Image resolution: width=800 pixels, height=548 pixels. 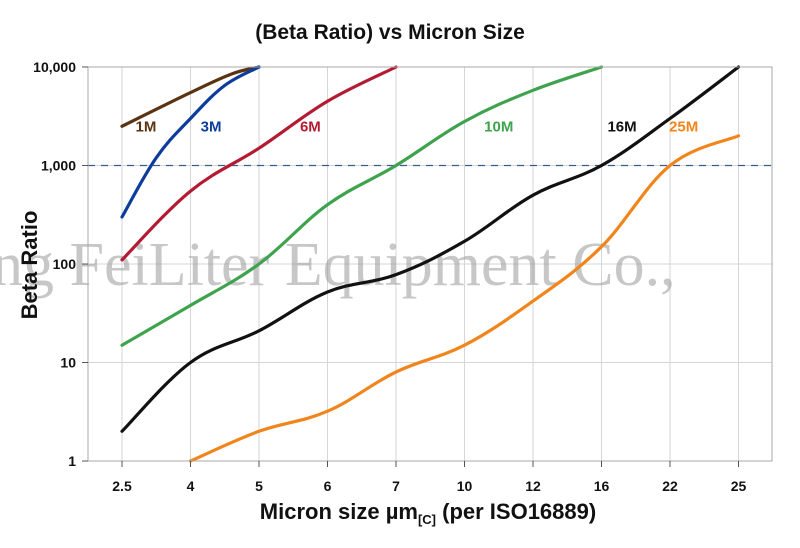 I want to click on y-tick-label-10: 10, so click(x=68, y=363).